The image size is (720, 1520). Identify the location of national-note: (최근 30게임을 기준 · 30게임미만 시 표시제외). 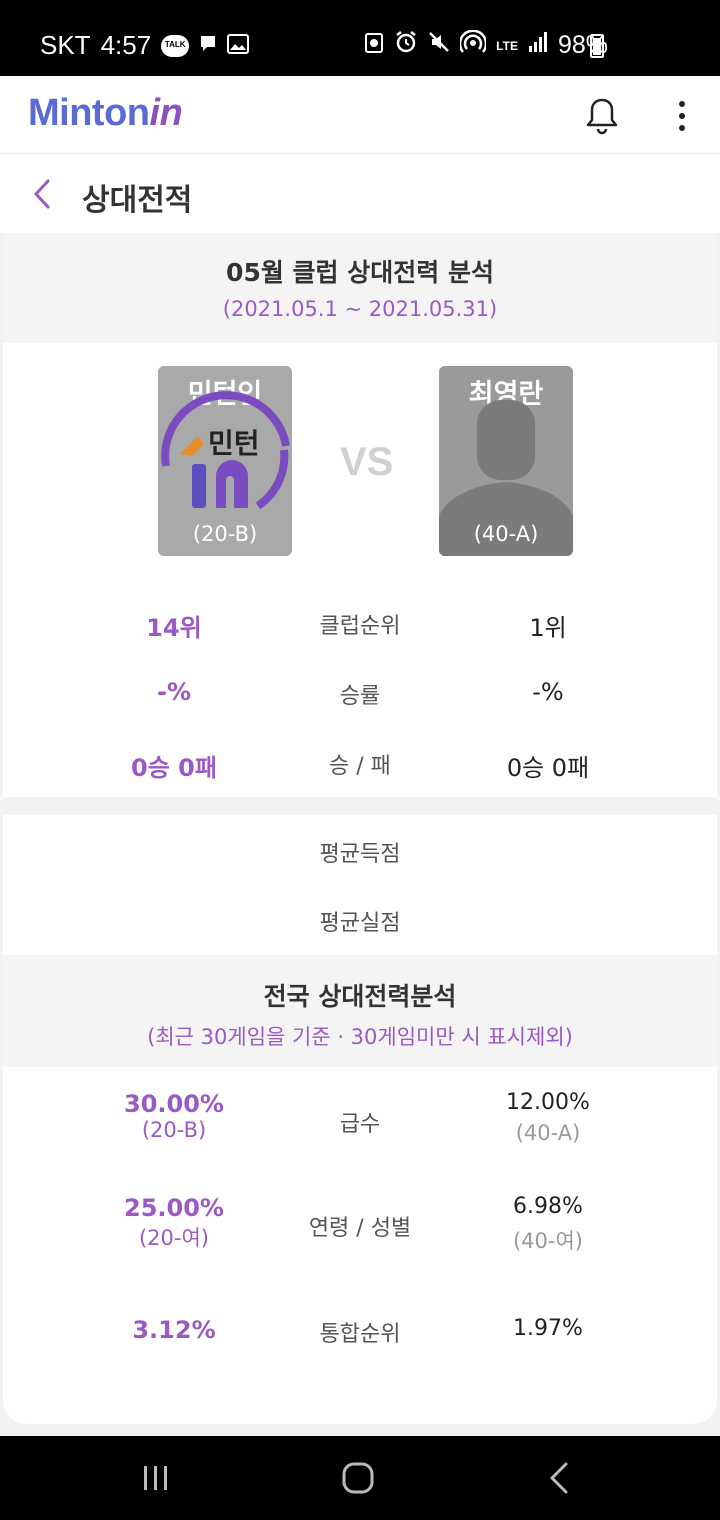
(360, 1037).